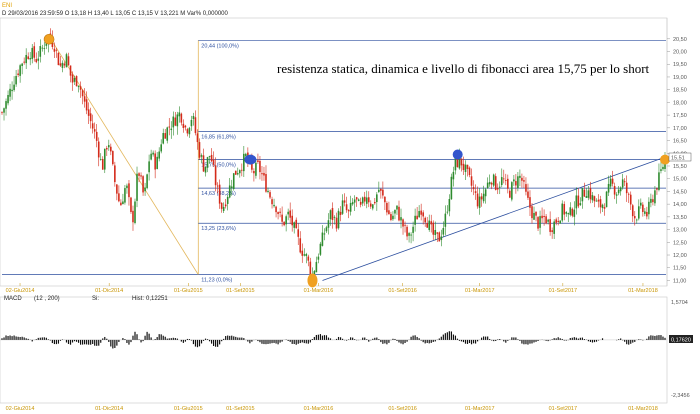  I want to click on macd-x-tick-label: 01-Set2017, so click(563, 409).